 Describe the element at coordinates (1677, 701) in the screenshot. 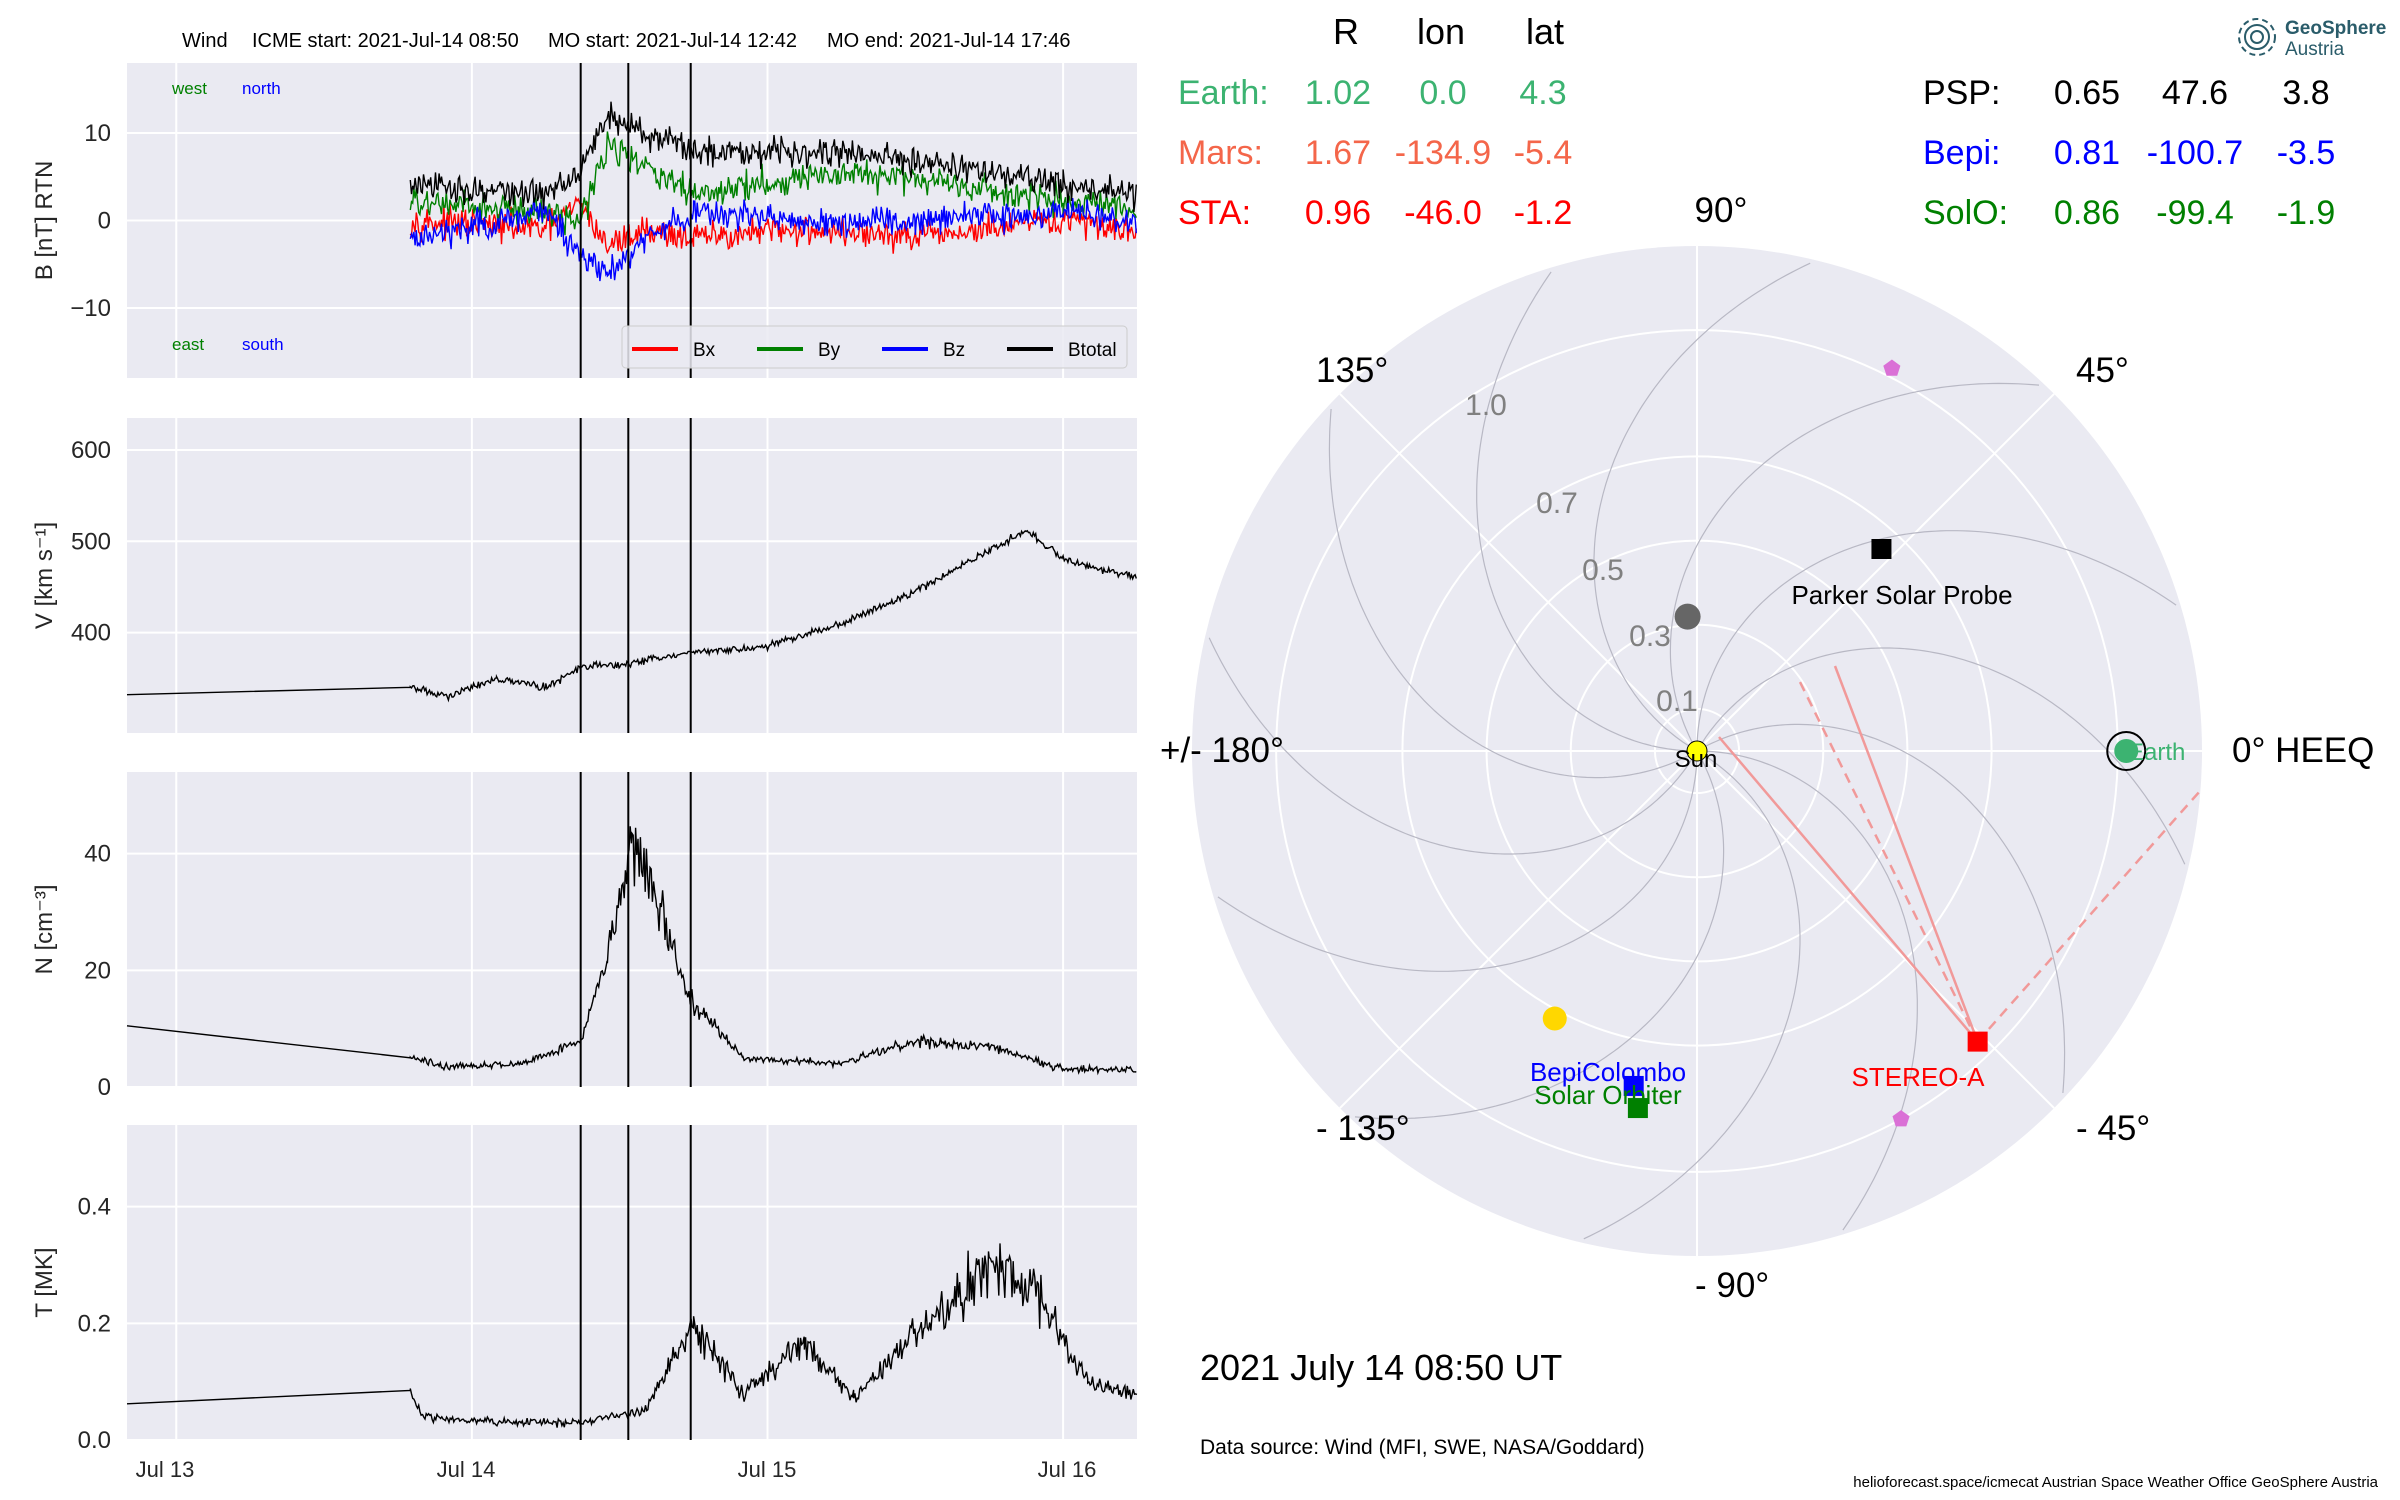

I see `radial-label: 0.1` at that location.